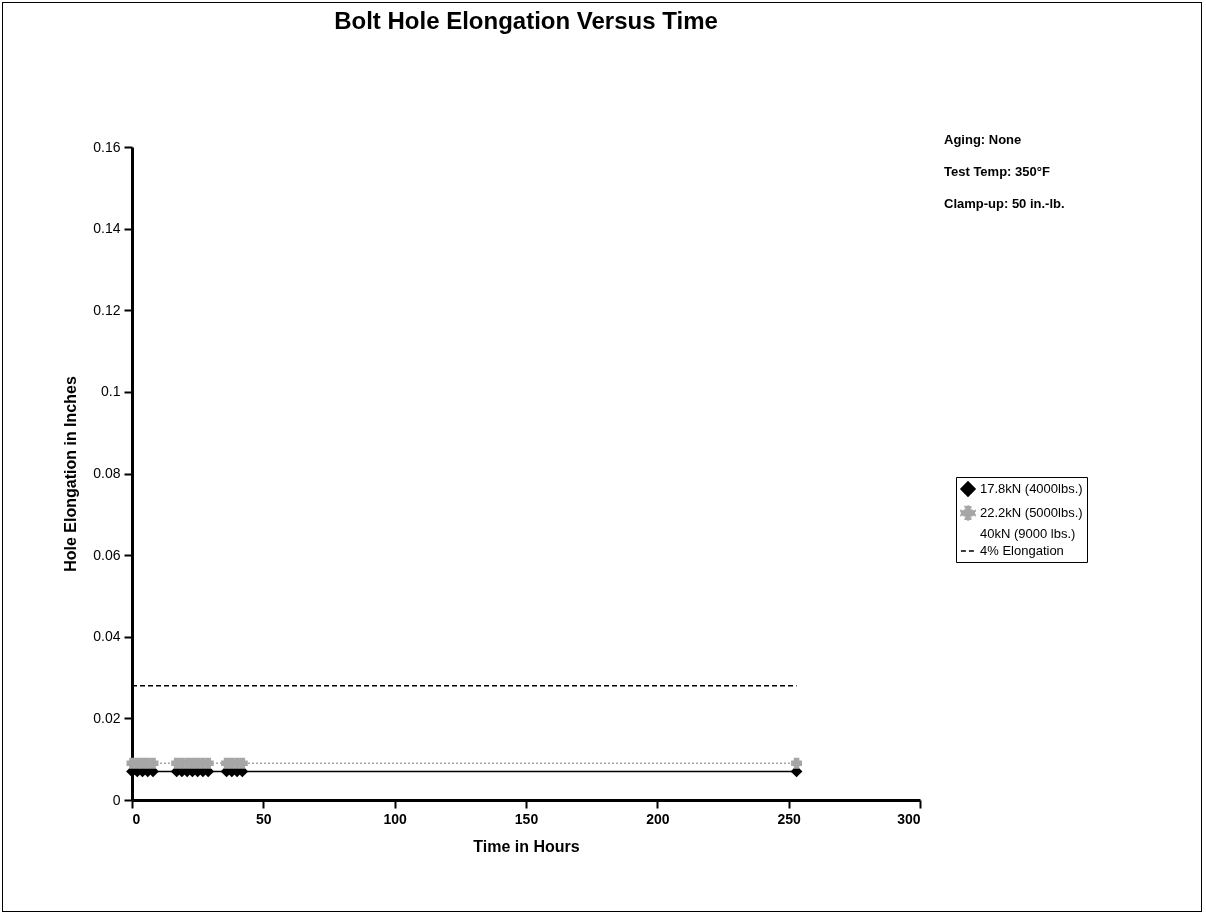  What do you see at coordinates (264, 818) in the screenshot?
I see `x-tick-label: 50` at bounding box center [264, 818].